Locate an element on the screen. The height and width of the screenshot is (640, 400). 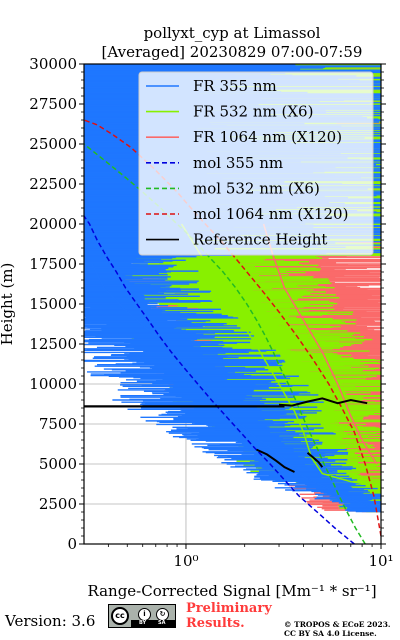
y-tick-label: 0 is located at coordinates (72, 544).